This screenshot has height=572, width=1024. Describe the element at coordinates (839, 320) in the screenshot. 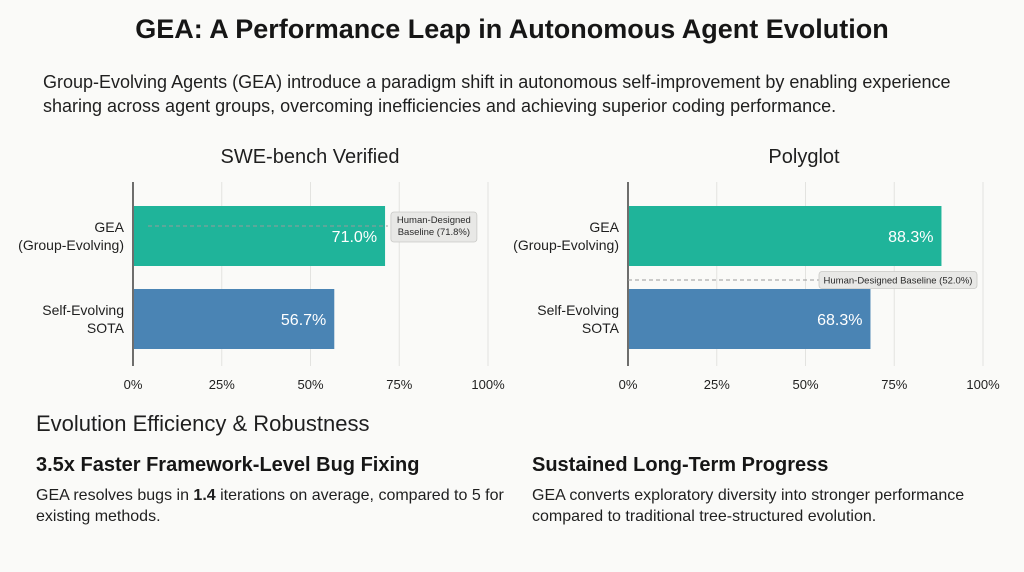

I see `bar-value-label: 68.3%` at that location.